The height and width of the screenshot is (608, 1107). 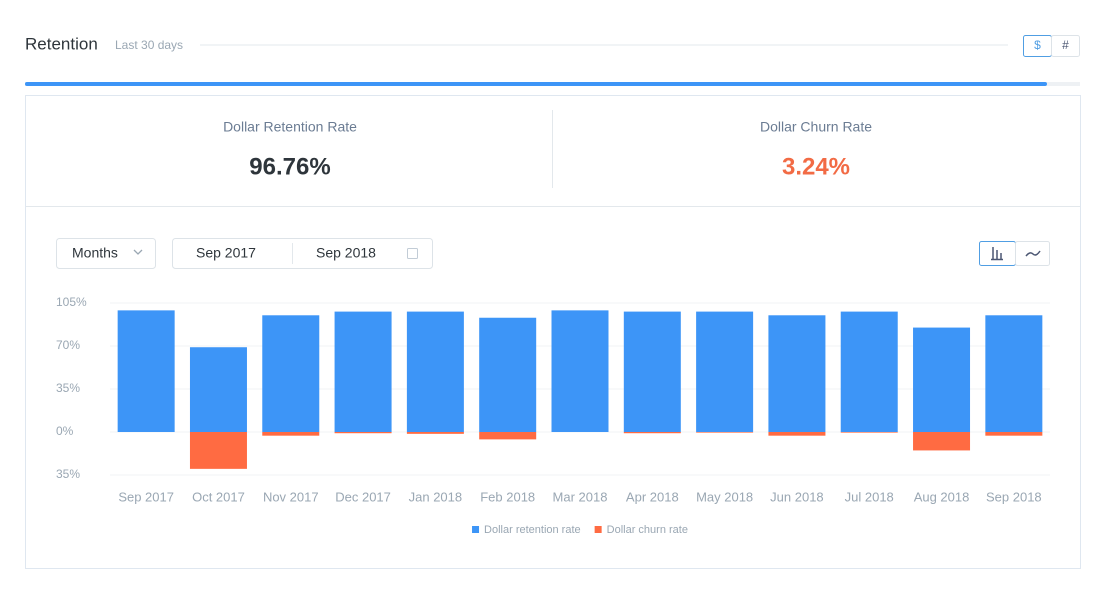 I want to click on end-date: Sep 2018, so click(x=346, y=253).